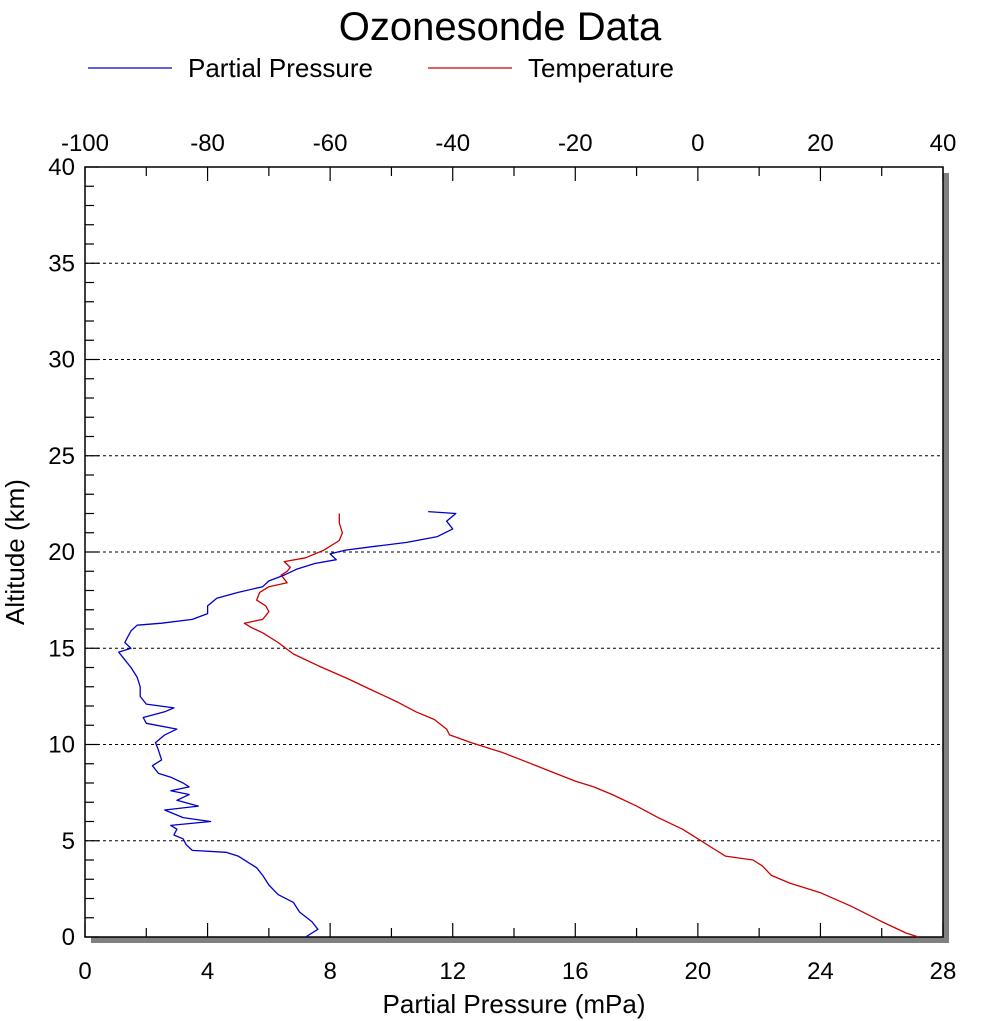 The image size is (1000, 1021). I want to click on x-tick-label-4: 16, so click(575, 971).